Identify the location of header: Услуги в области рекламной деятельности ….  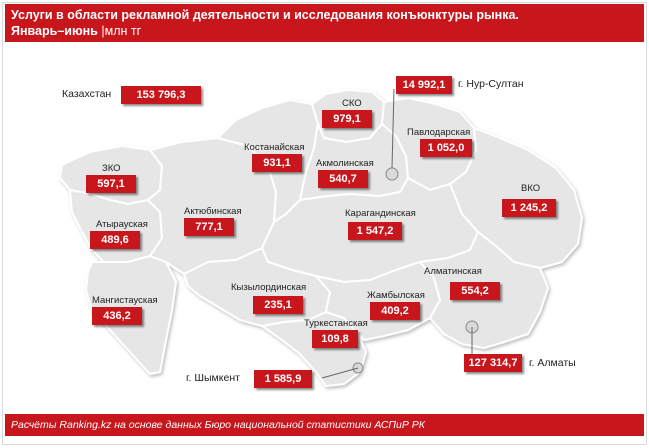
(324, 23).